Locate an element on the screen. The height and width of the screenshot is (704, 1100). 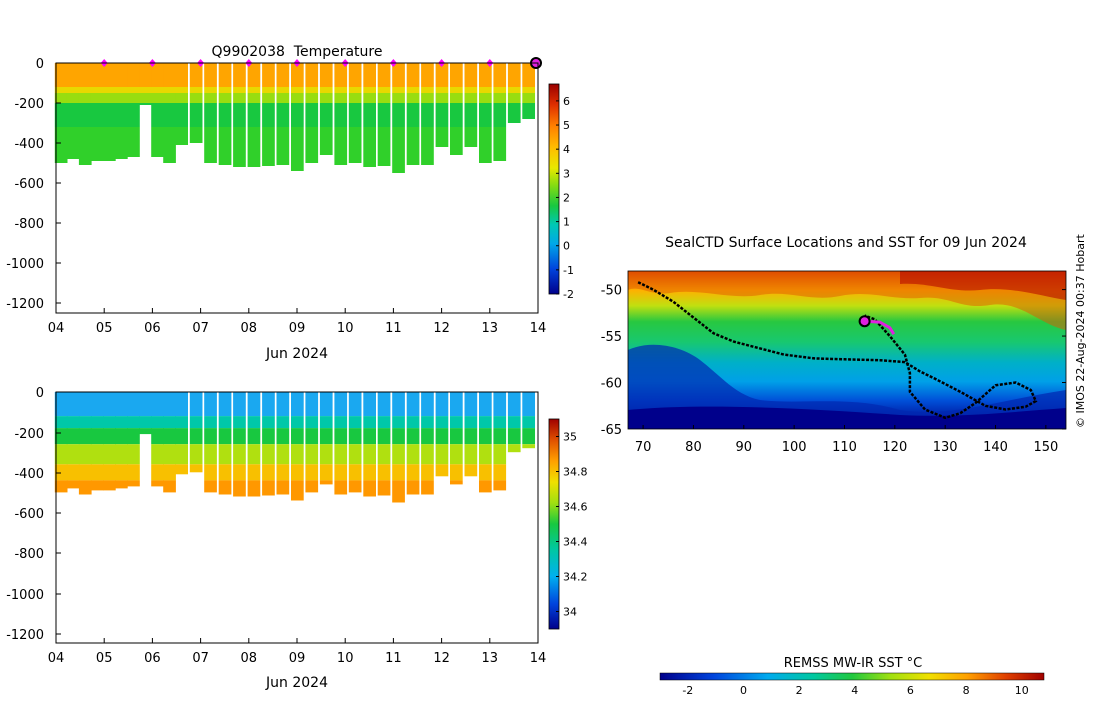
y-tick-label: 0 is located at coordinates (40, 393).